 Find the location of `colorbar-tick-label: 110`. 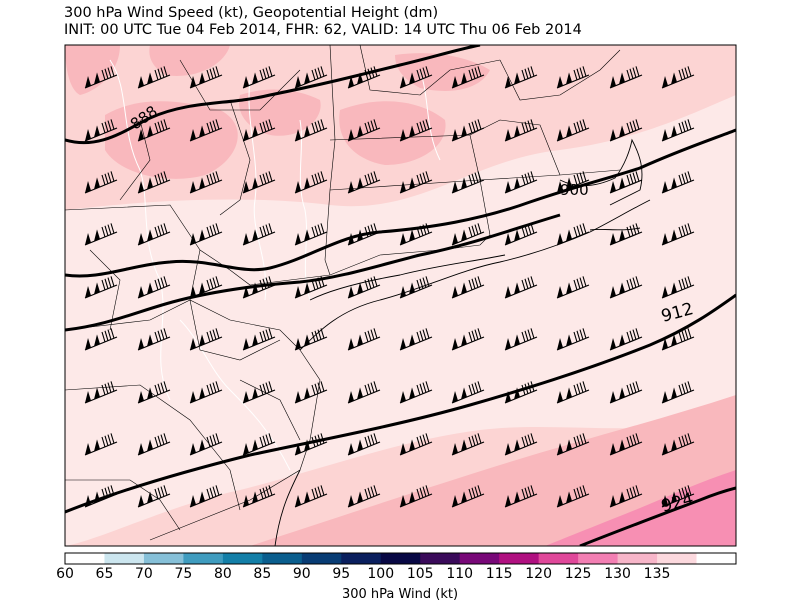

colorbar-tick-label: 110 is located at coordinates (460, 574).